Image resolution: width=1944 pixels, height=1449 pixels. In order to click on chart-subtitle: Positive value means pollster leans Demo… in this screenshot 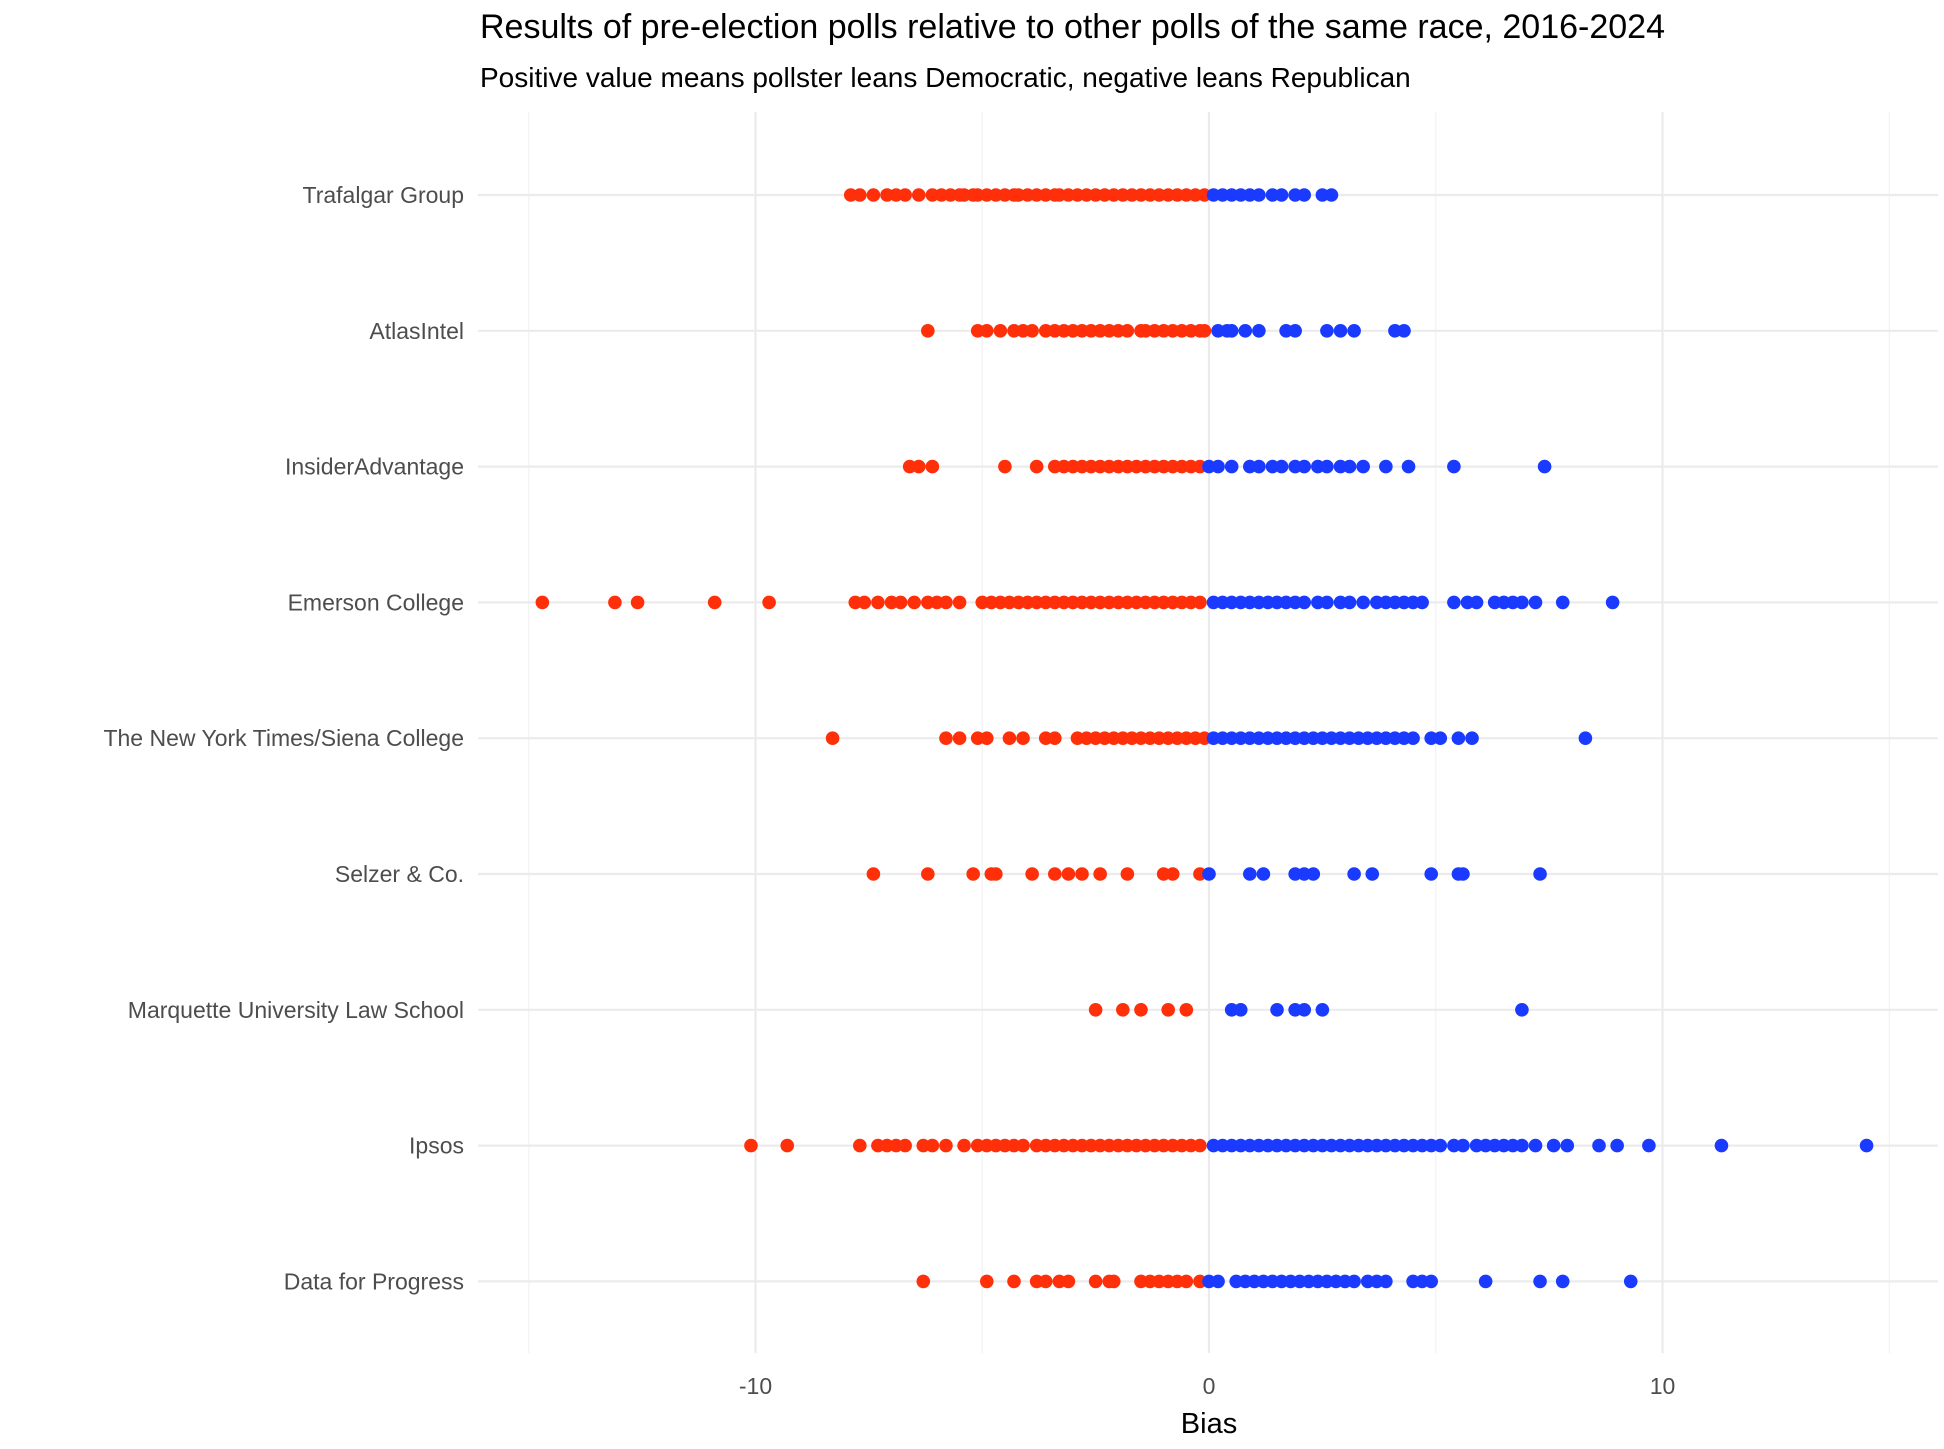, I will do `click(945, 77)`.